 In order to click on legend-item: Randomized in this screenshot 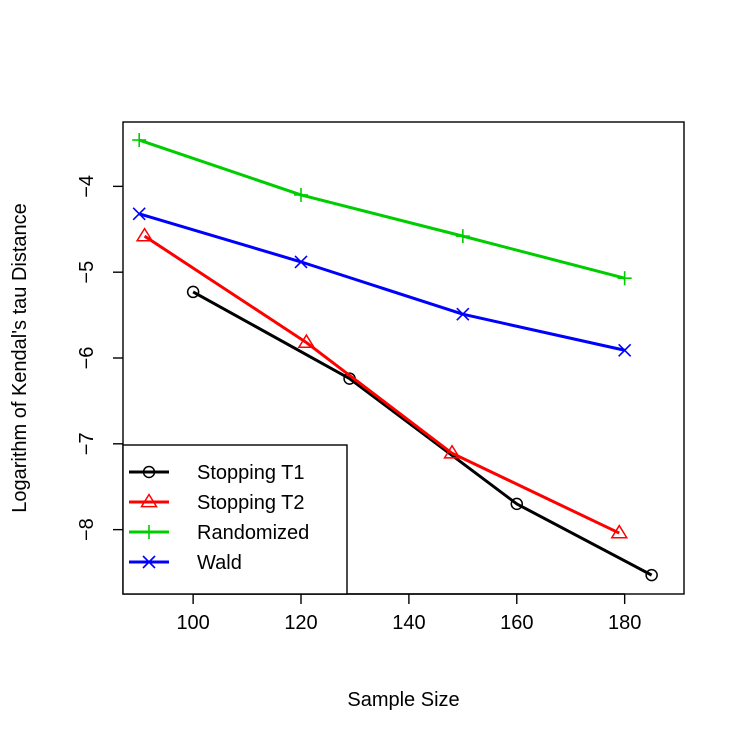, I will do `click(219, 533)`.